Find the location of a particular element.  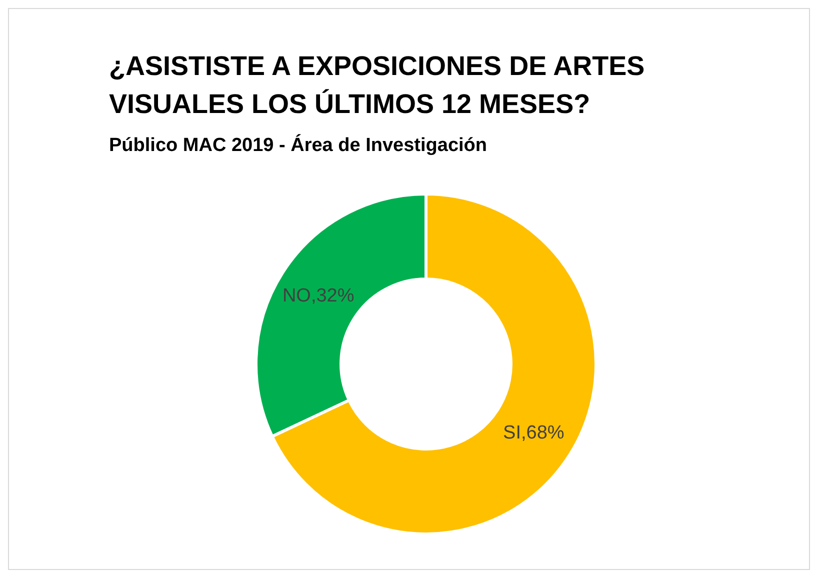

data-label: ,32% is located at coordinates (332, 295).